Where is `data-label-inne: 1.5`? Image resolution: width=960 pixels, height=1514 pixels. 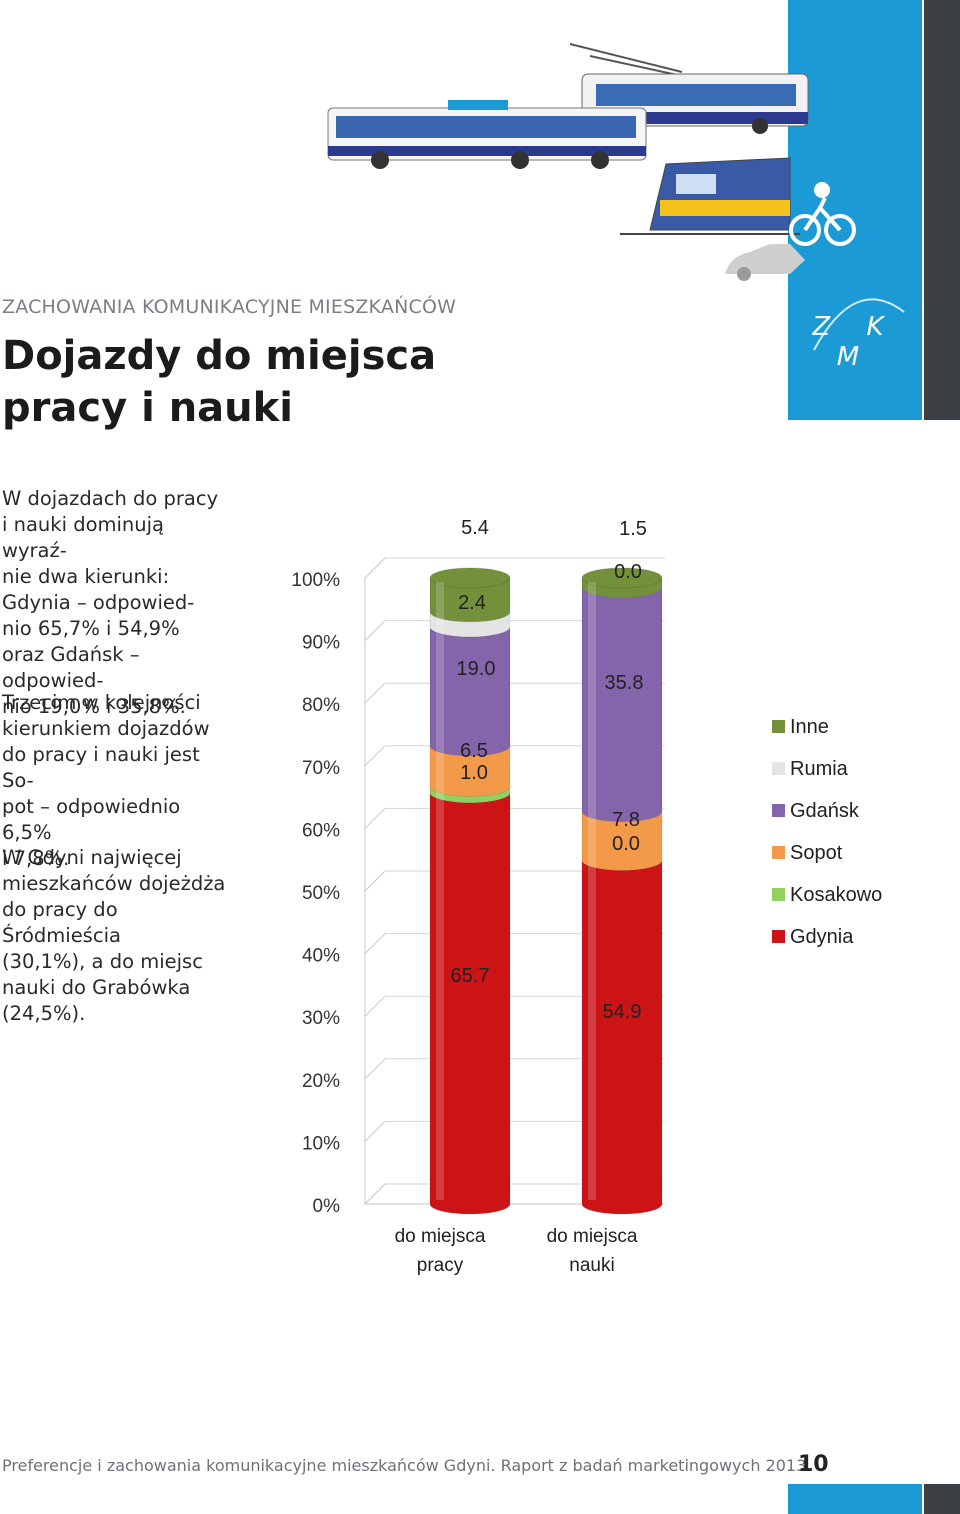
data-label-inne: 1.5 is located at coordinates (633, 529).